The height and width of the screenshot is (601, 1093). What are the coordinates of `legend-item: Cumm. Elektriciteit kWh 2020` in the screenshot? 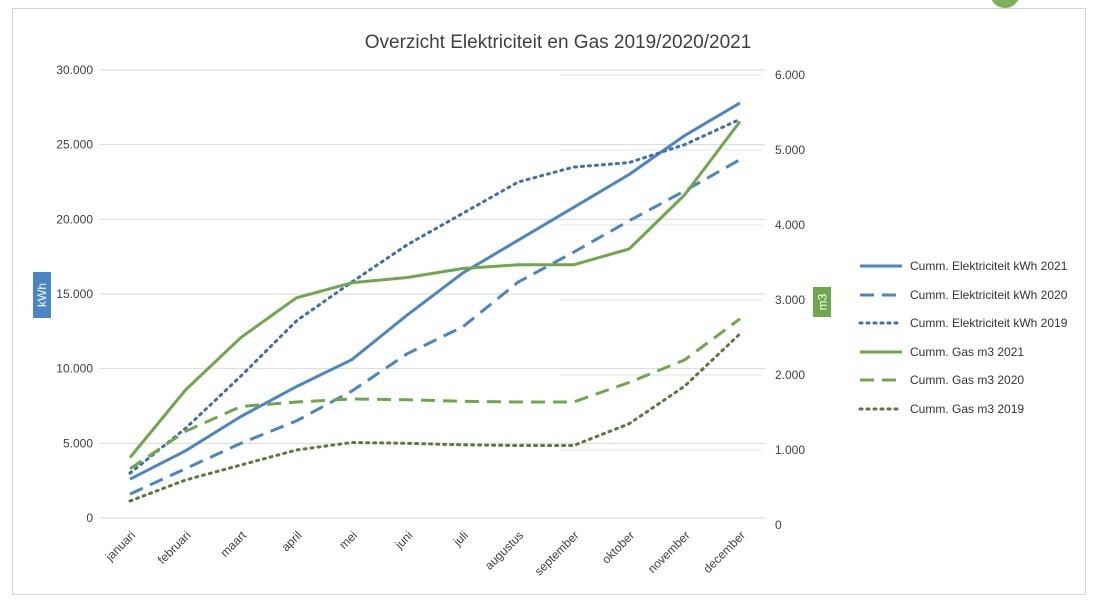 It's located at (962, 295).